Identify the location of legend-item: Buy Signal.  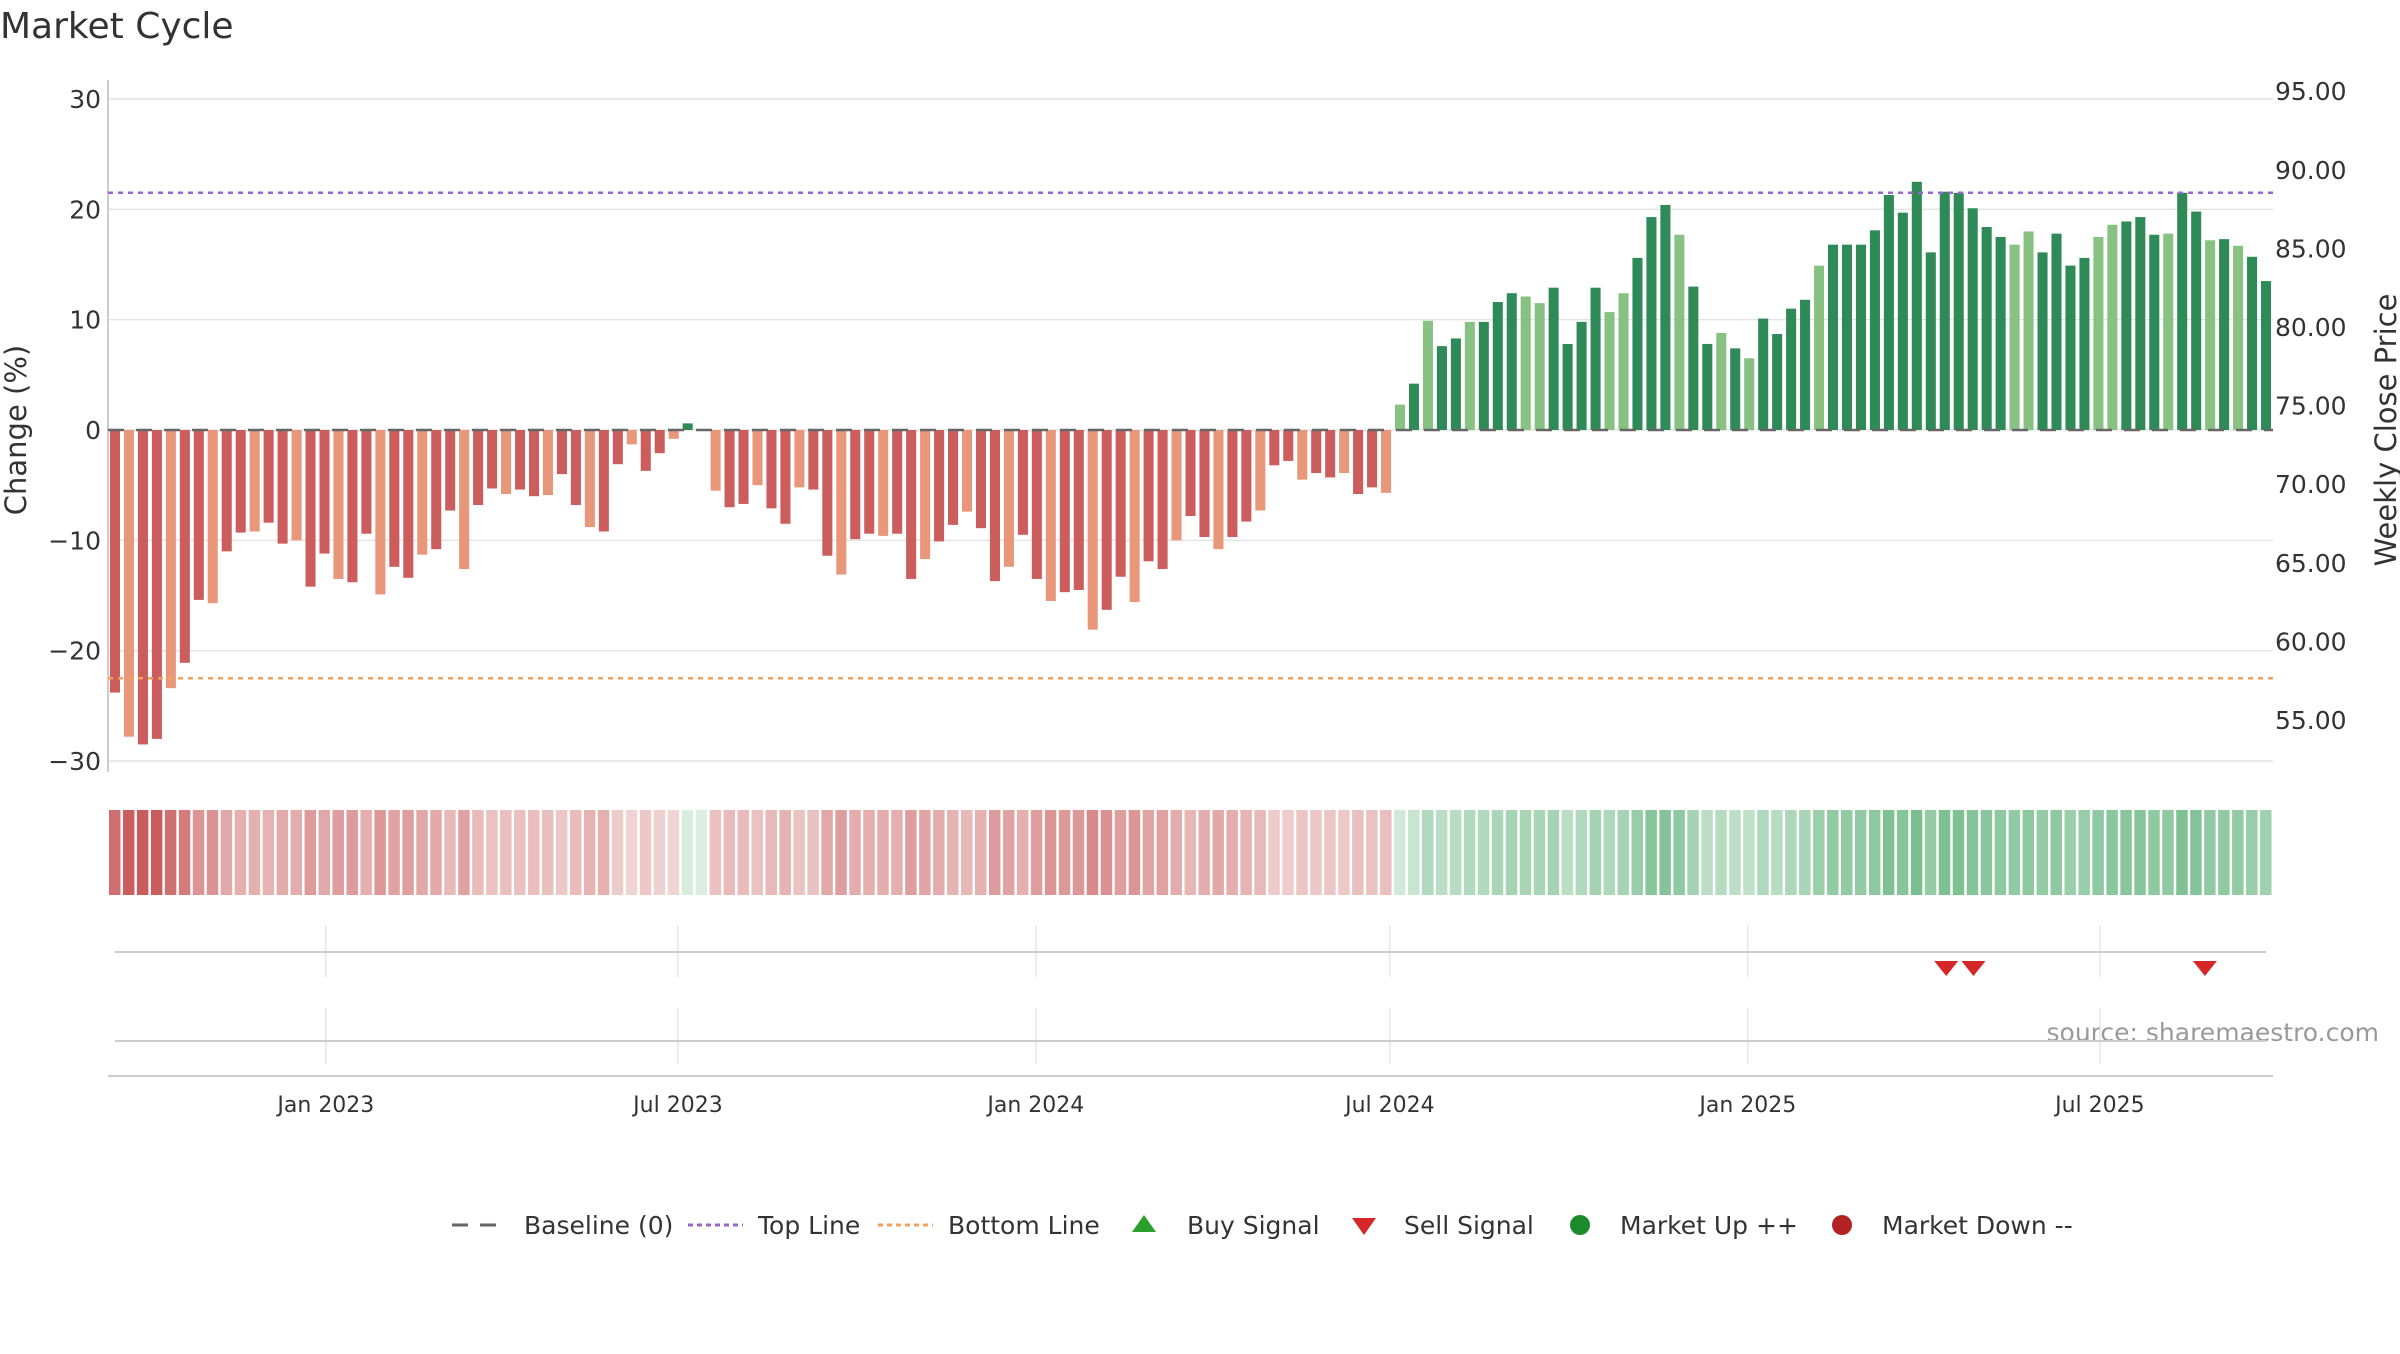
(1226, 1225).